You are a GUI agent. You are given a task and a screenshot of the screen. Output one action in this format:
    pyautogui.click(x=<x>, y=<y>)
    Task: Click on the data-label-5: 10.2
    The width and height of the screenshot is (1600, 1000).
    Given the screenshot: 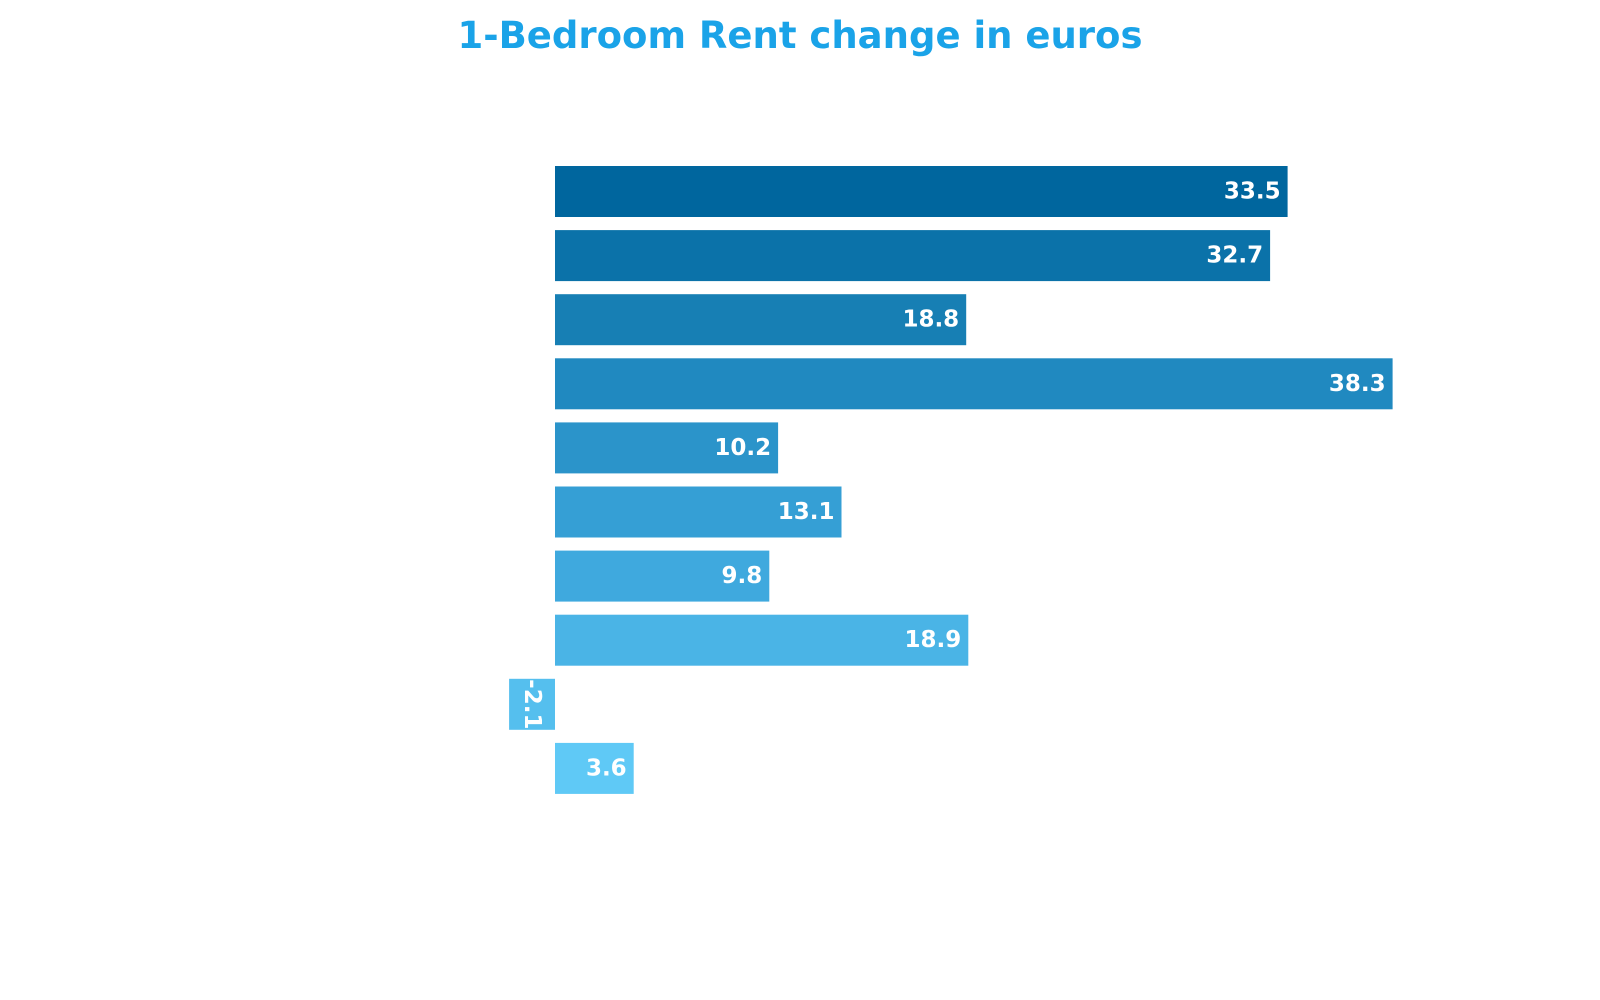 What is the action you would take?
    pyautogui.click(x=742, y=448)
    